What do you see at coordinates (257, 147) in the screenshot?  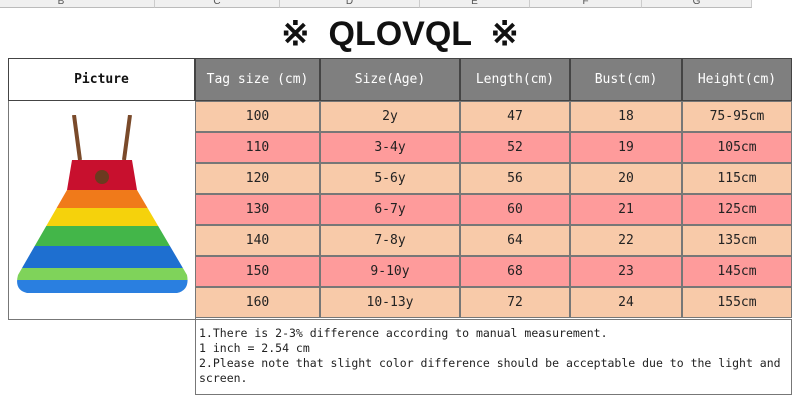 I see `table-cell: 110` at bounding box center [257, 147].